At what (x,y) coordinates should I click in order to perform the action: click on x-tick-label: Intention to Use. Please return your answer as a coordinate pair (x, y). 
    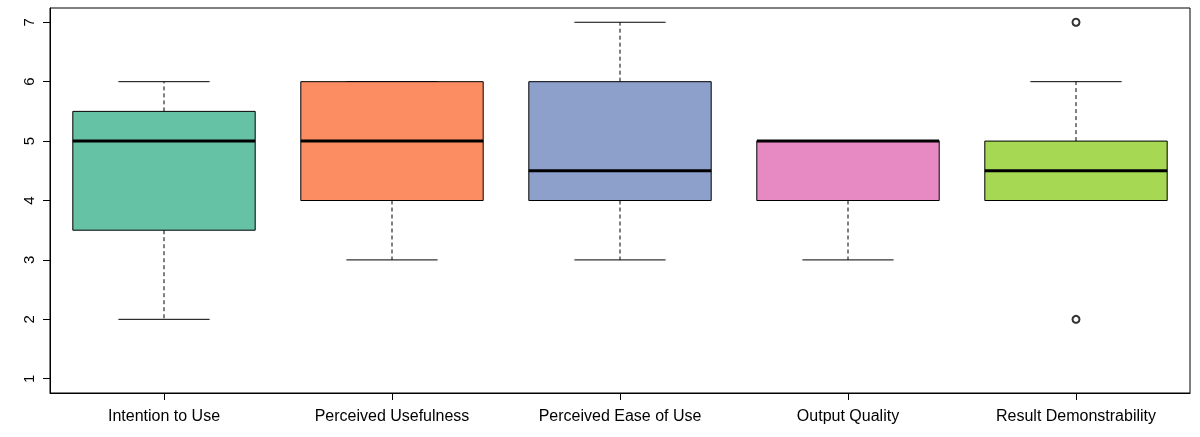
    Looking at the image, I should click on (164, 415).